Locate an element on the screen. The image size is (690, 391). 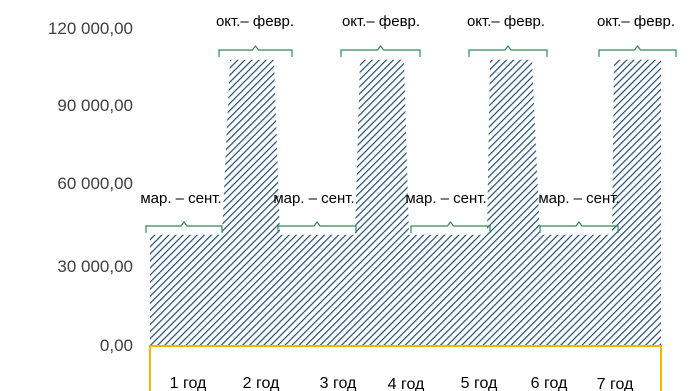
x-tick-label: 3 год is located at coordinates (338, 383).